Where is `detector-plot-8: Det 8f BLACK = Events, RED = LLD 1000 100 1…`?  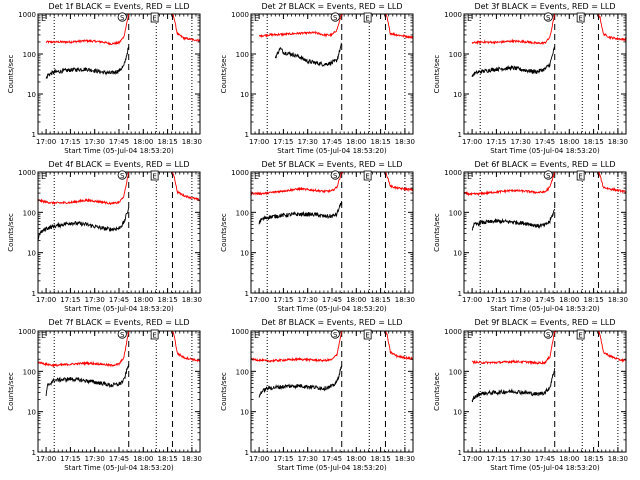
detector-plot-8: Det 8f BLACK = Events, RED = LLD 1000 100 1… is located at coordinates (317, 395).